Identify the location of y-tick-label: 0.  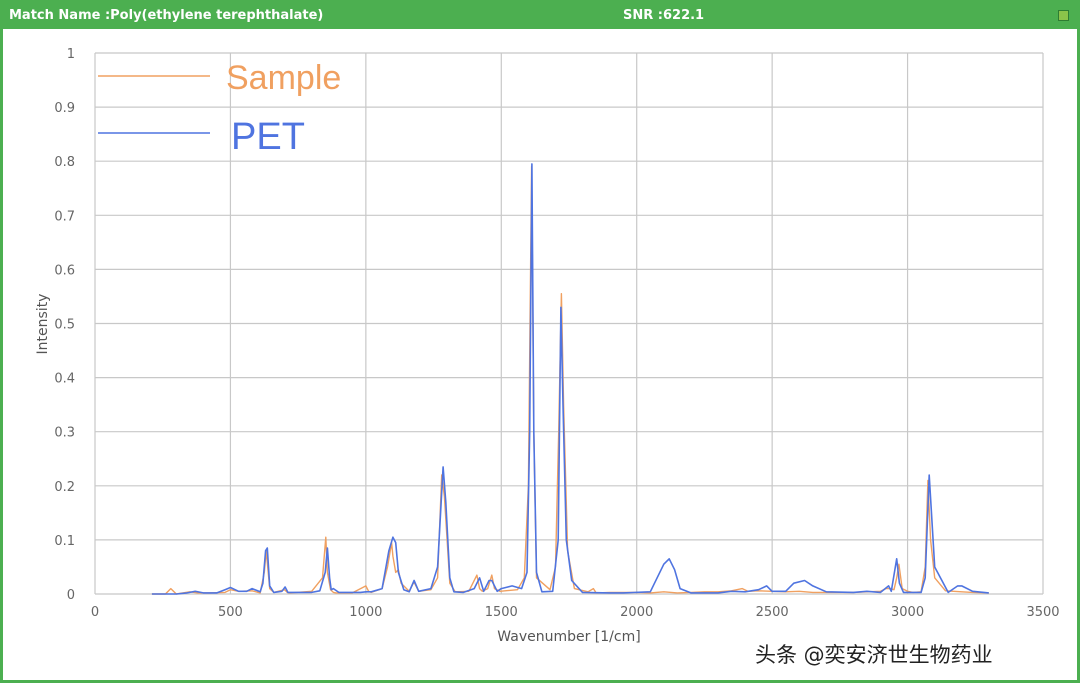
(71, 595).